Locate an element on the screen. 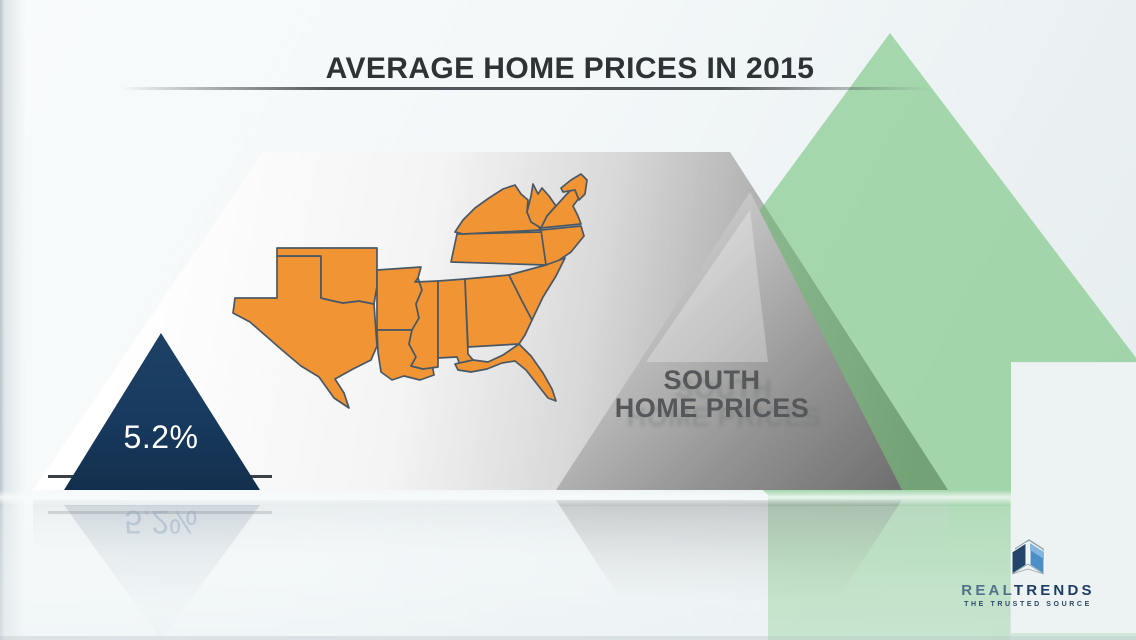  southern-us-map is located at coordinates (410, 291).